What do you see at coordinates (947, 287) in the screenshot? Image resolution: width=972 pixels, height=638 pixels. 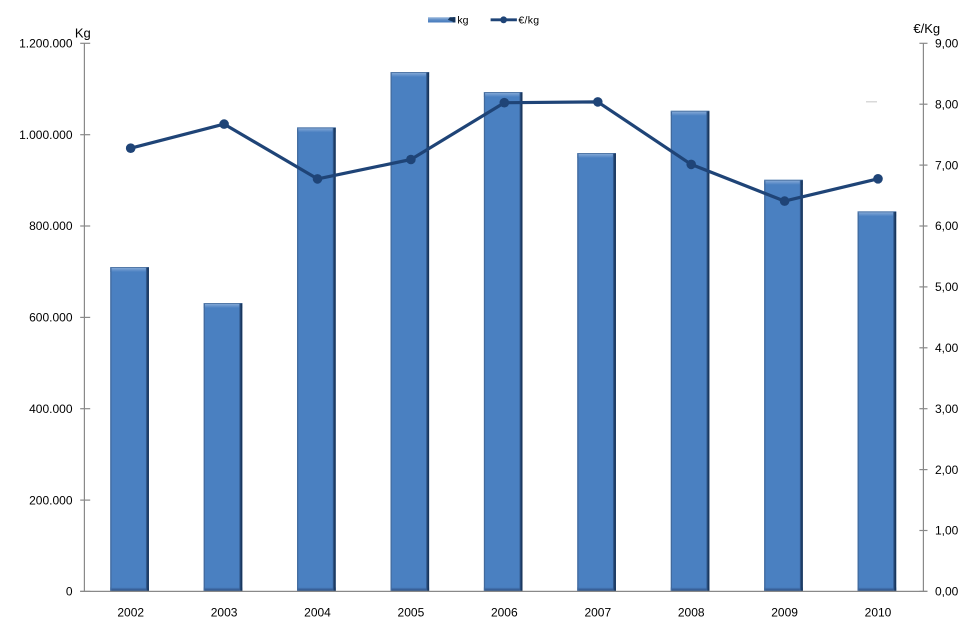 I see `svg-text: 5,00` at bounding box center [947, 287].